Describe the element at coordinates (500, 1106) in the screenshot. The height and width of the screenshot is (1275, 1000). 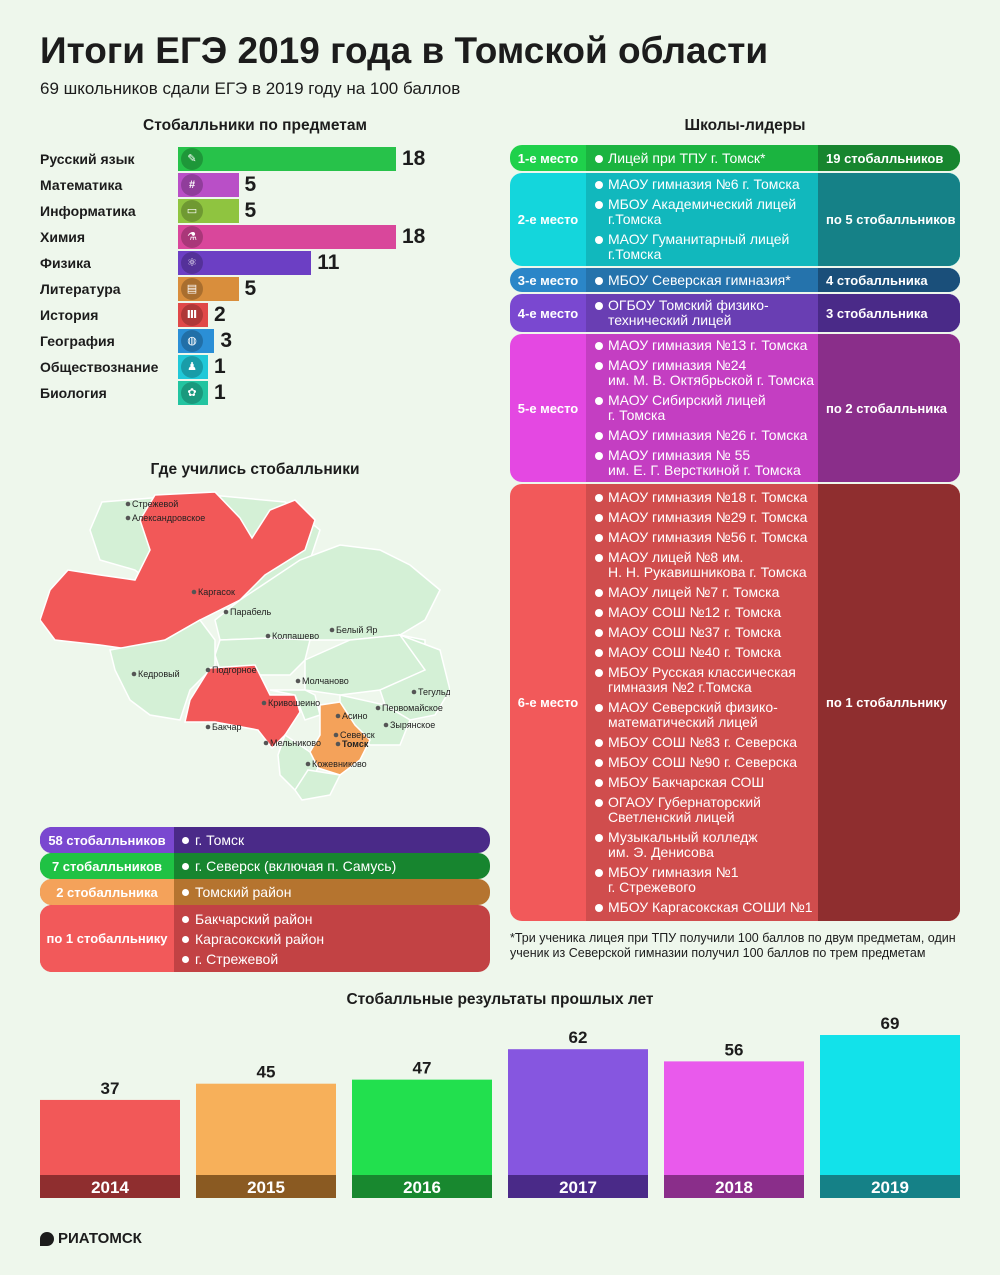
I see `years-bar-chart: 2014 37 2015 45 2016 47 2017 62 2018 56 2019 69` at that location.